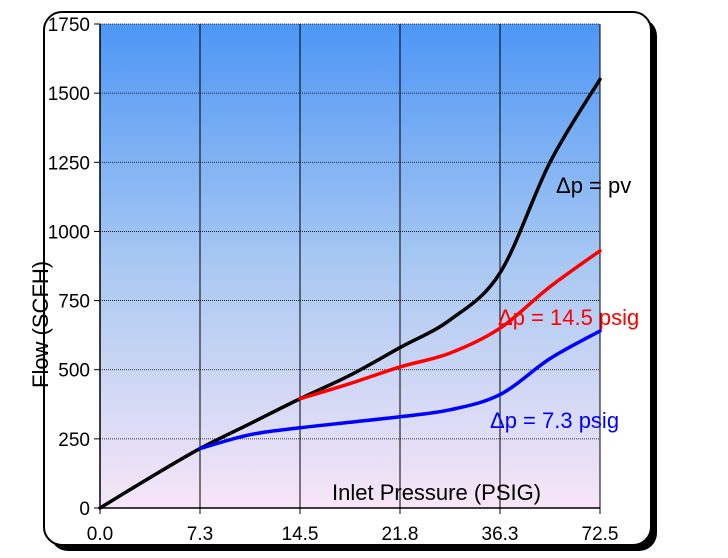 Image resolution: width=728 pixels, height=558 pixels. What do you see at coordinates (69, 94) in the screenshot?
I see `y-tick-label: 1500` at bounding box center [69, 94].